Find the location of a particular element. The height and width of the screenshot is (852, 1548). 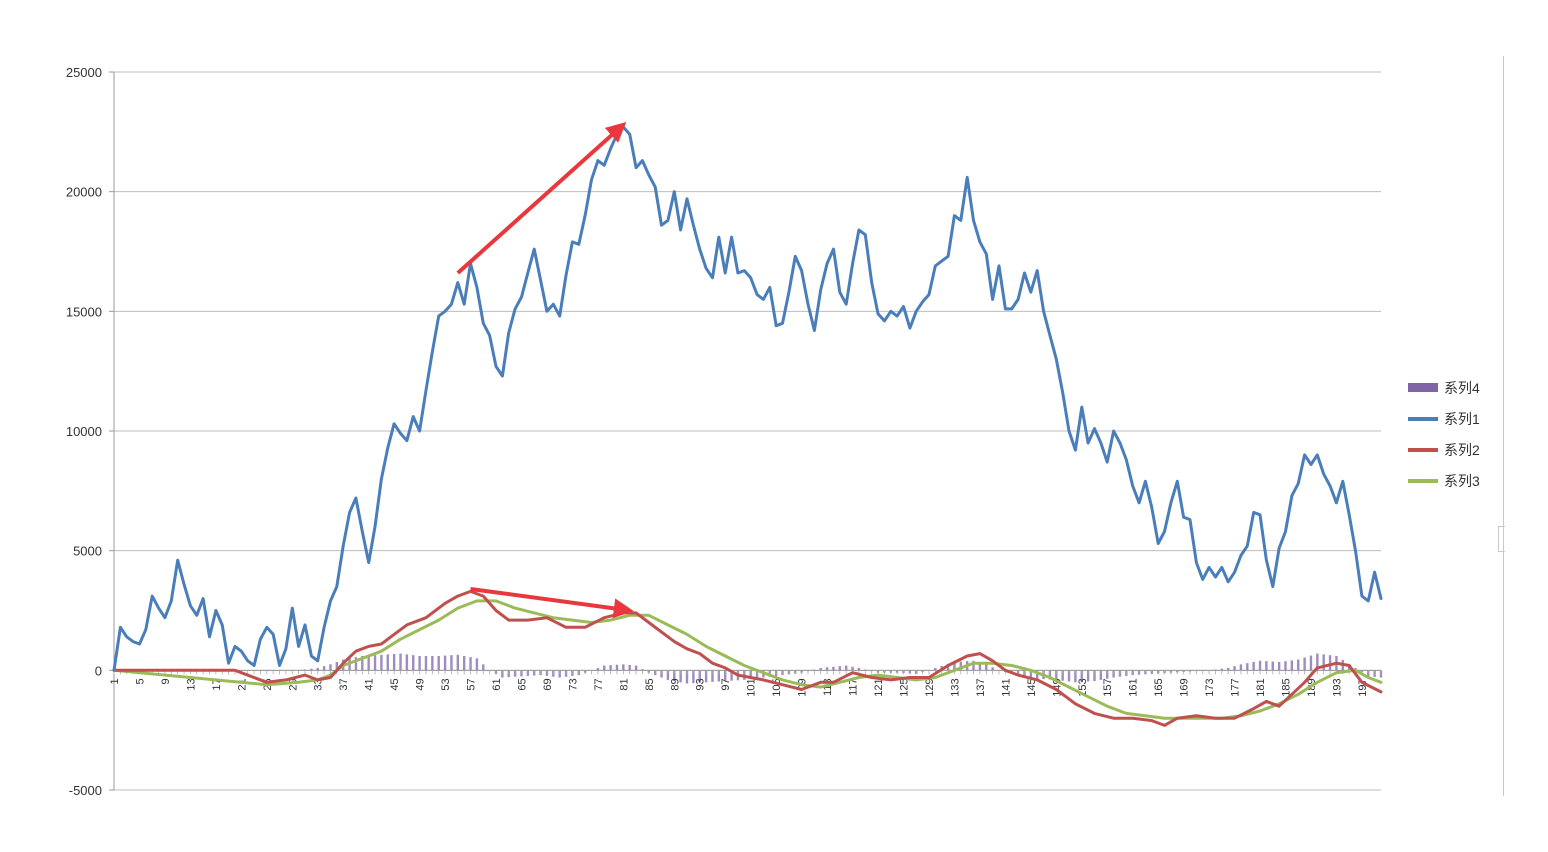

legend-item-series-4: 系列4 is located at coordinates (1444, 387).